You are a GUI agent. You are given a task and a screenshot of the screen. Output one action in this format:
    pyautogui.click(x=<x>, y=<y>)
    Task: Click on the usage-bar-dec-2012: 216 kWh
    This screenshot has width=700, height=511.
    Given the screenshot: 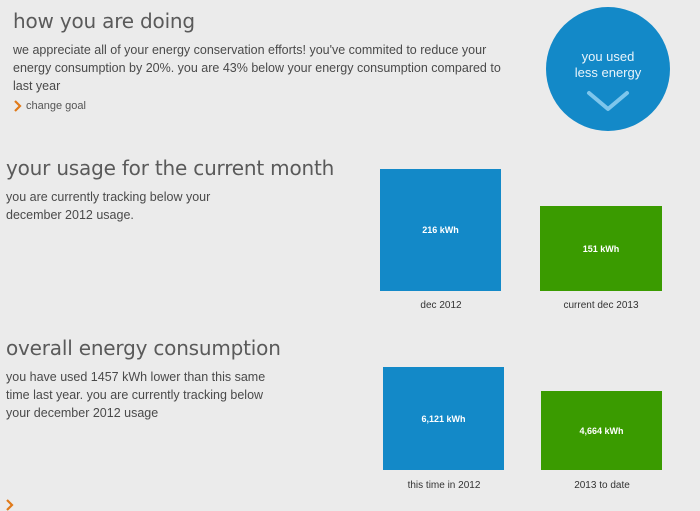 What is the action you would take?
    pyautogui.click(x=440, y=230)
    